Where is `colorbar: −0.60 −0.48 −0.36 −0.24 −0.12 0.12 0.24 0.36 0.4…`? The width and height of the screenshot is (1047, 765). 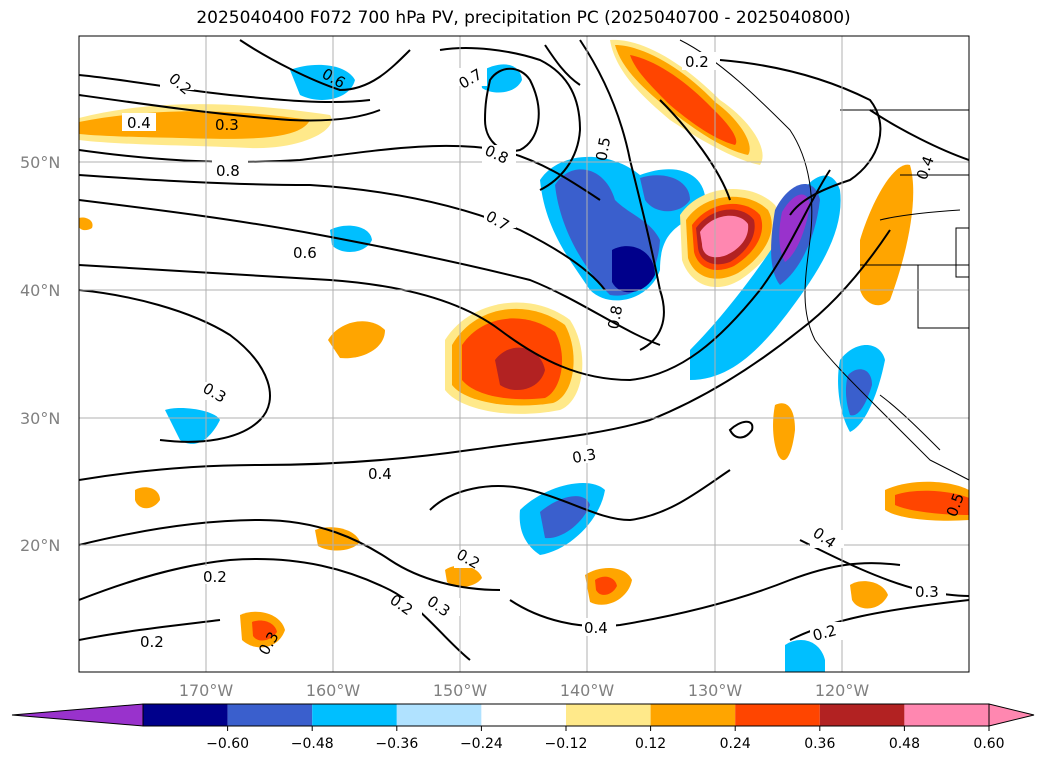 colorbar: −0.60 −0.48 −0.36 −0.24 −0.12 0.12 0.24 0.36 0.4… is located at coordinates (523, 727).